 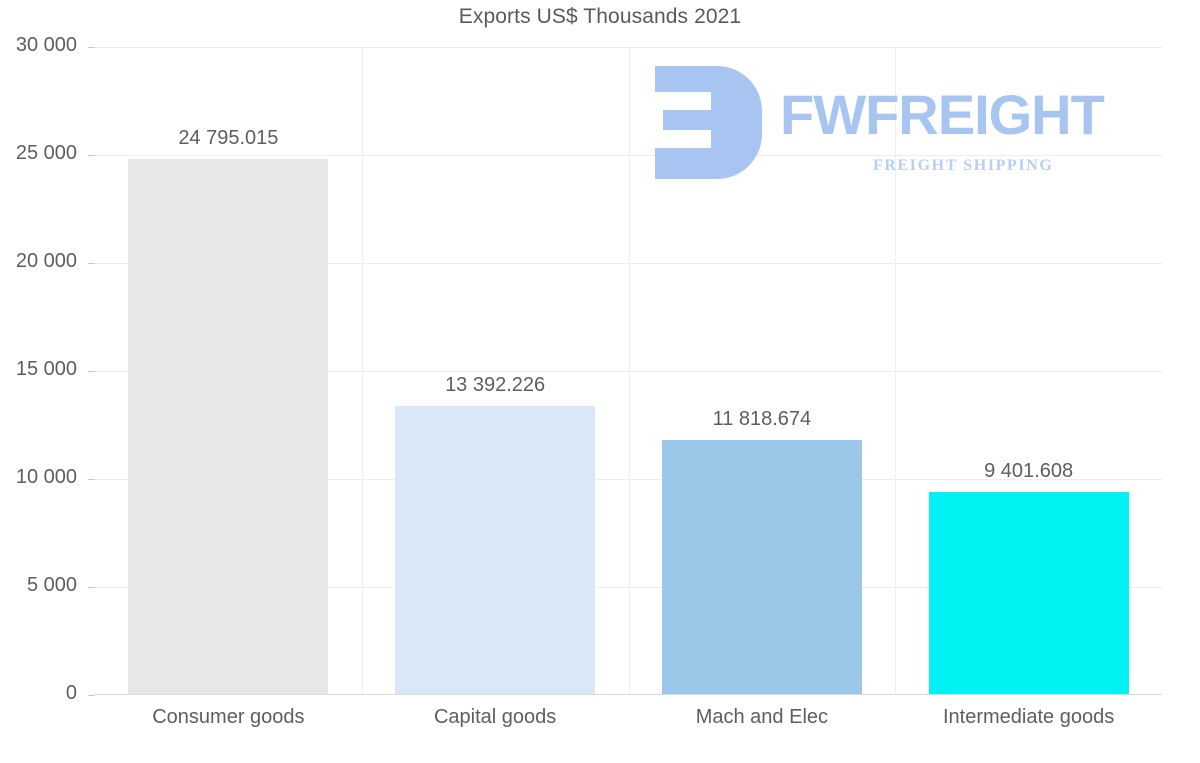 What do you see at coordinates (495, 384) in the screenshot?
I see `bar-value-label: 13 392.226` at bounding box center [495, 384].